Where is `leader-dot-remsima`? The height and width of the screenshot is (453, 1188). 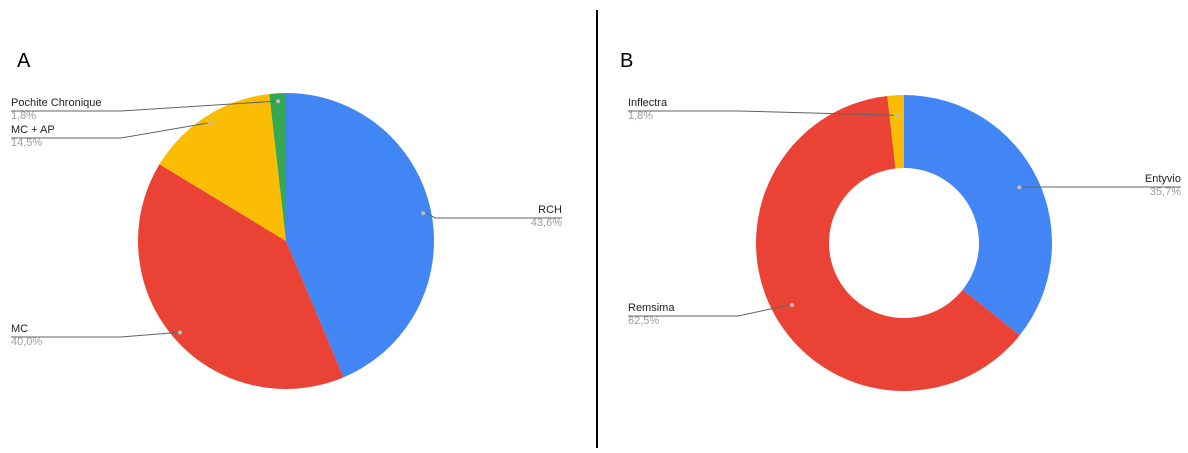
leader-dot-remsima is located at coordinates (792, 305).